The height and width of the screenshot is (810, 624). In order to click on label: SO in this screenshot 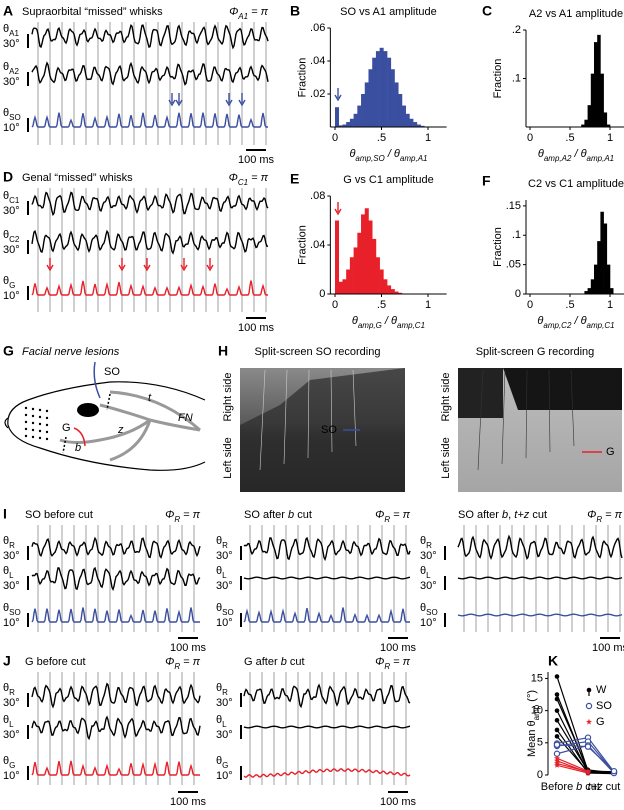, I will do `click(112, 372)`.